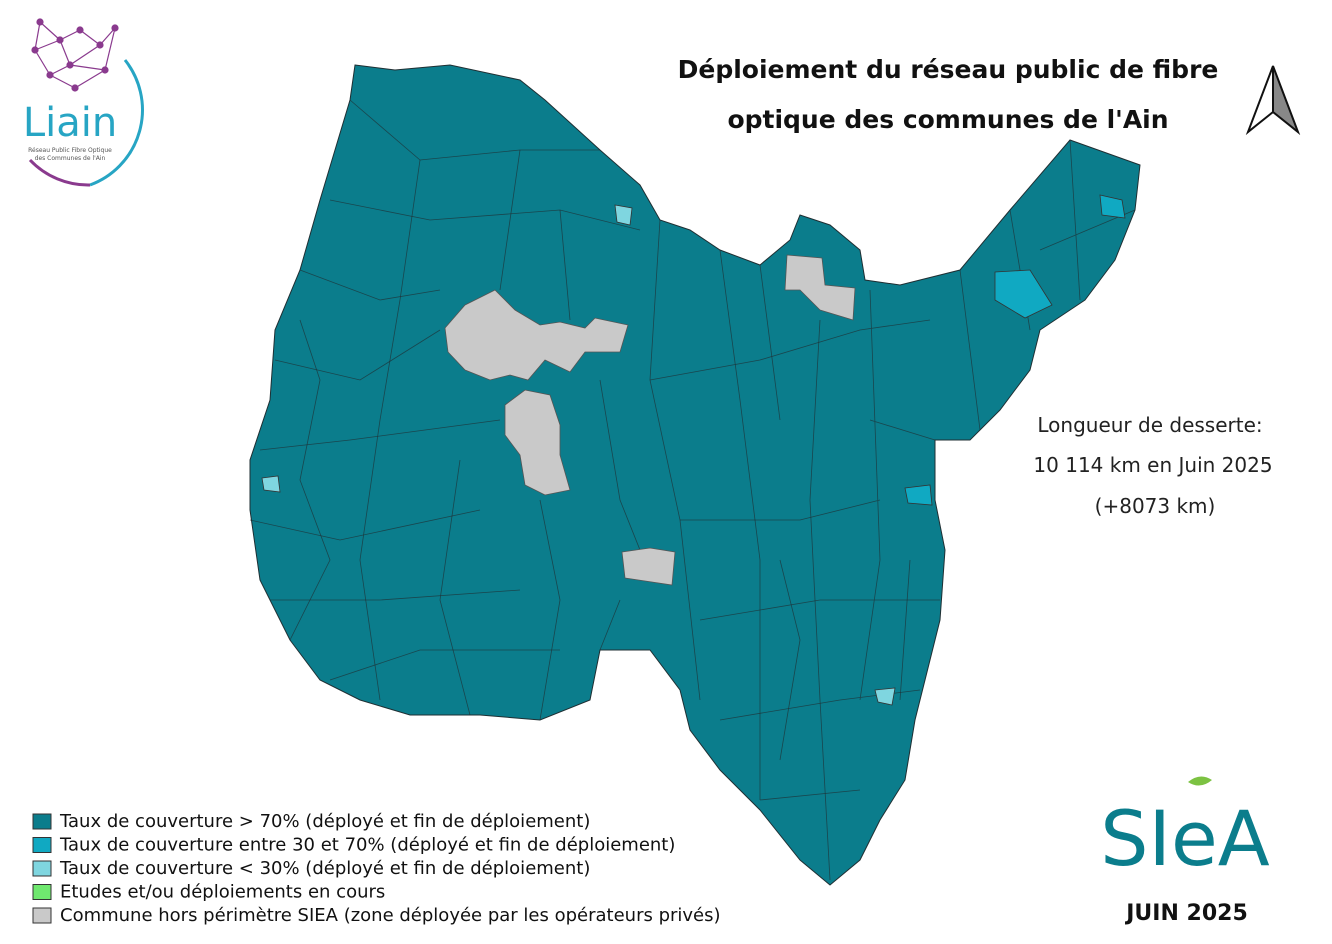  I want to click on private-zones, so click(650, 420).